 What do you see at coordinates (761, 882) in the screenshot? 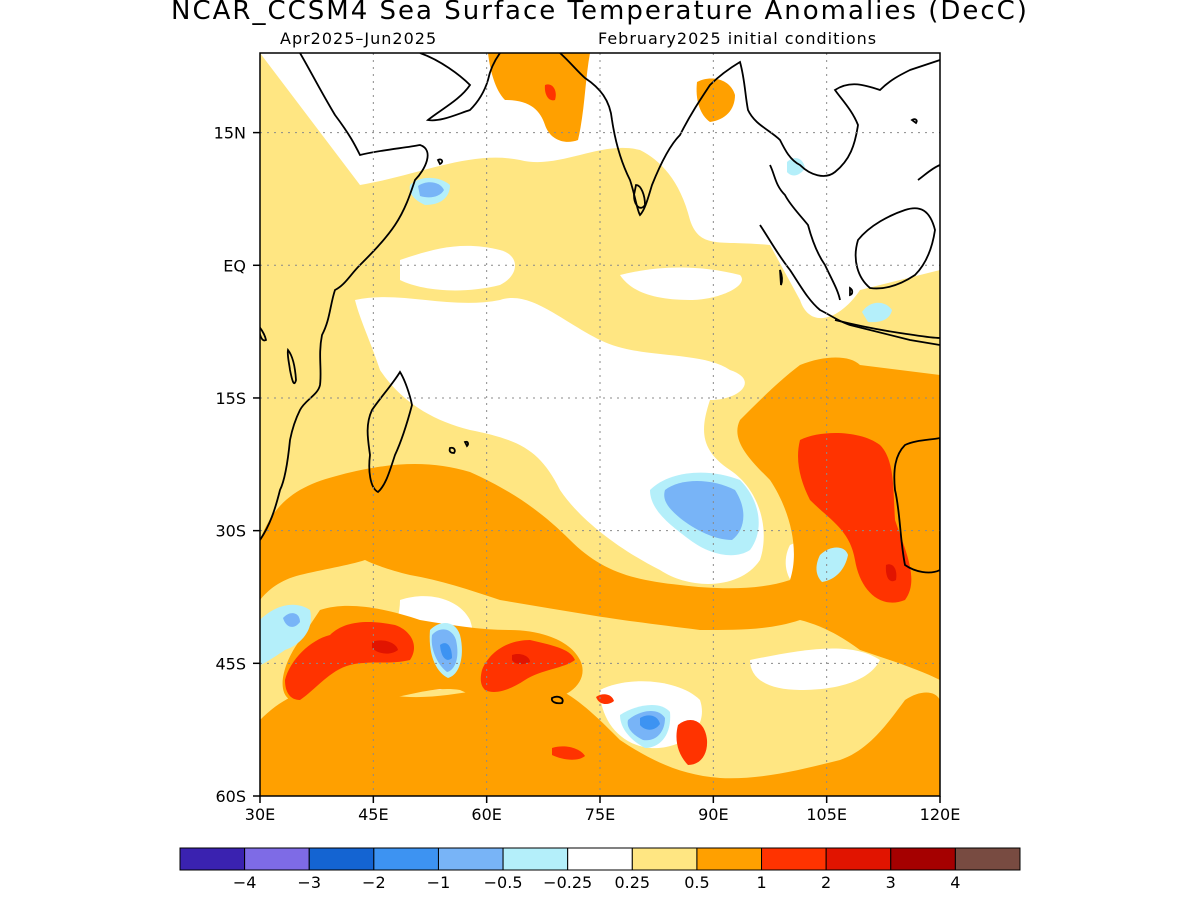
I see `colorbar-label: 1` at bounding box center [761, 882].